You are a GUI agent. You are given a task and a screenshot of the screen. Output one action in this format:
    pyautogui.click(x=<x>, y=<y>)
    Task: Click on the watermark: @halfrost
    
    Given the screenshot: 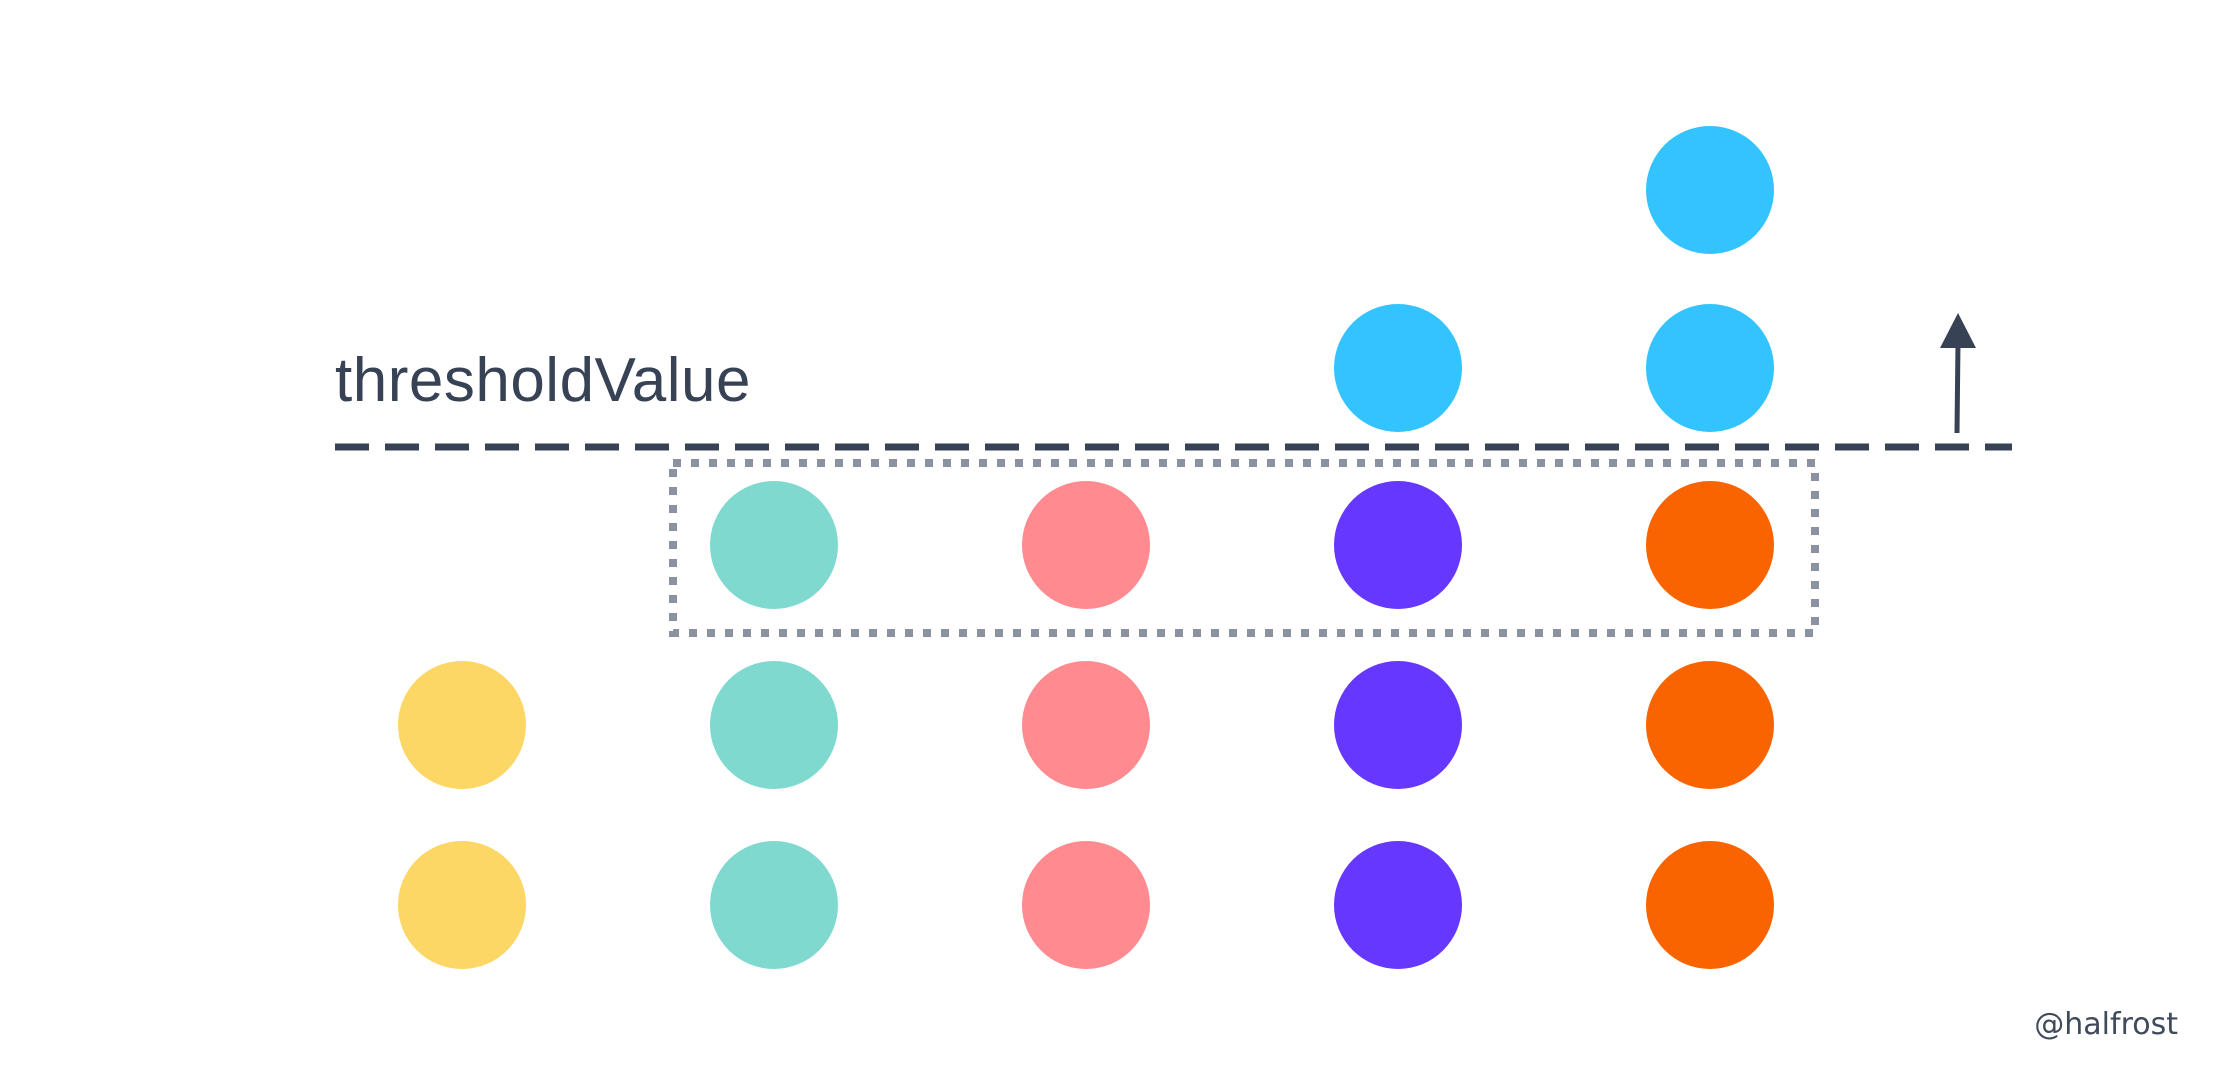 What is the action you would take?
    pyautogui.click(x=2106, y=1024)
    